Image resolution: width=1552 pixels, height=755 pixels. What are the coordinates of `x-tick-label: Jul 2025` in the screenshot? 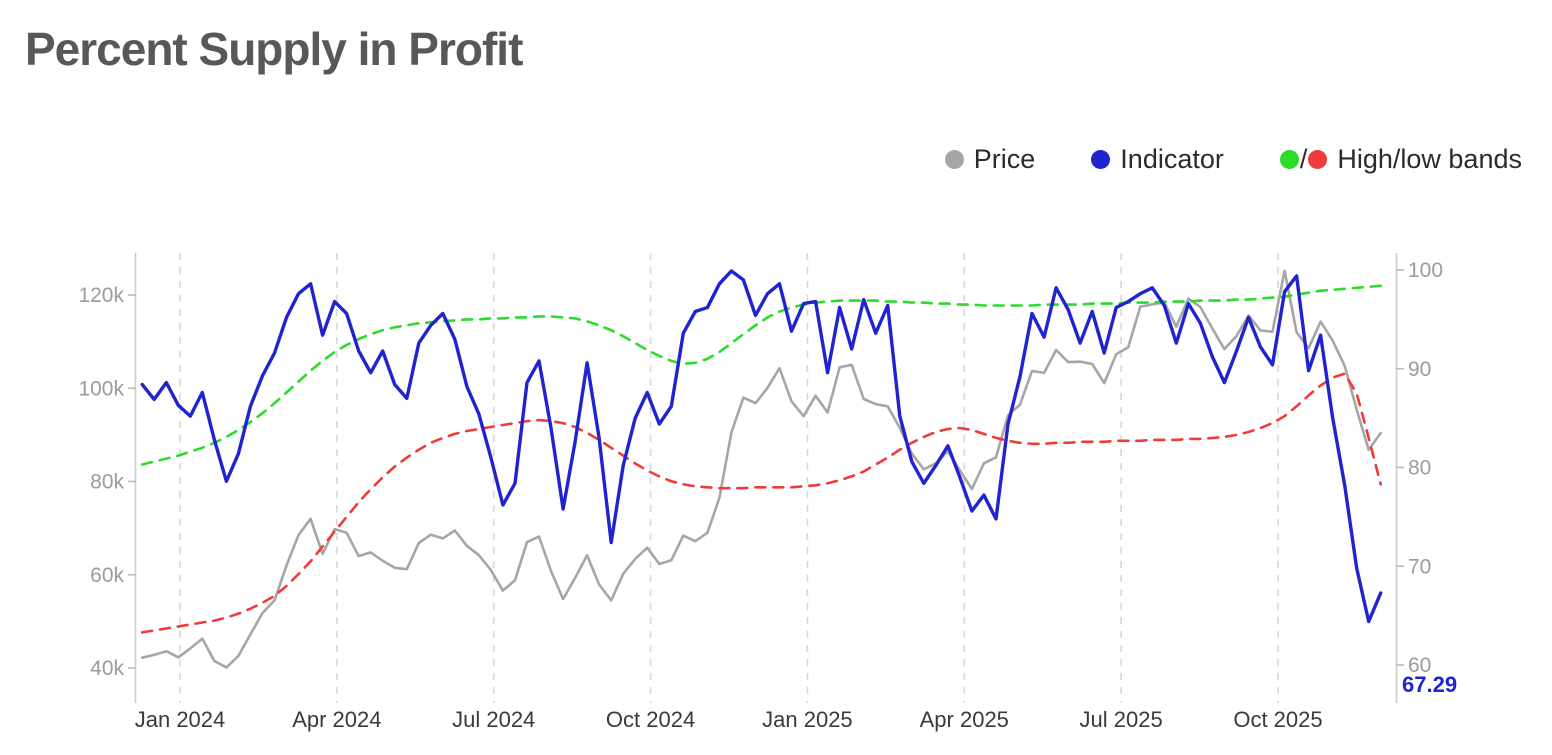 It's located at (1121, 719).